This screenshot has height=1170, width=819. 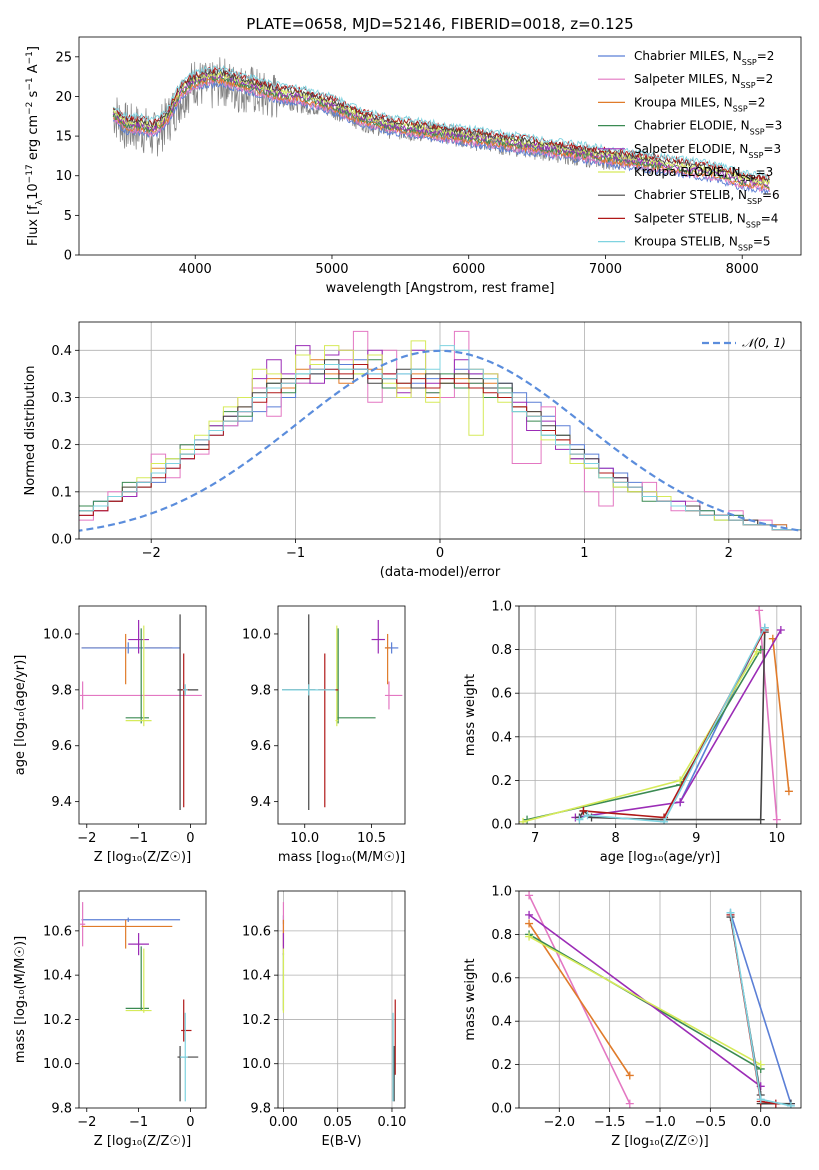 I want to click on y-axis-label: Flux [fλ10−17 erg cm−2 s−1 A−1], so click(x=35, y=146).